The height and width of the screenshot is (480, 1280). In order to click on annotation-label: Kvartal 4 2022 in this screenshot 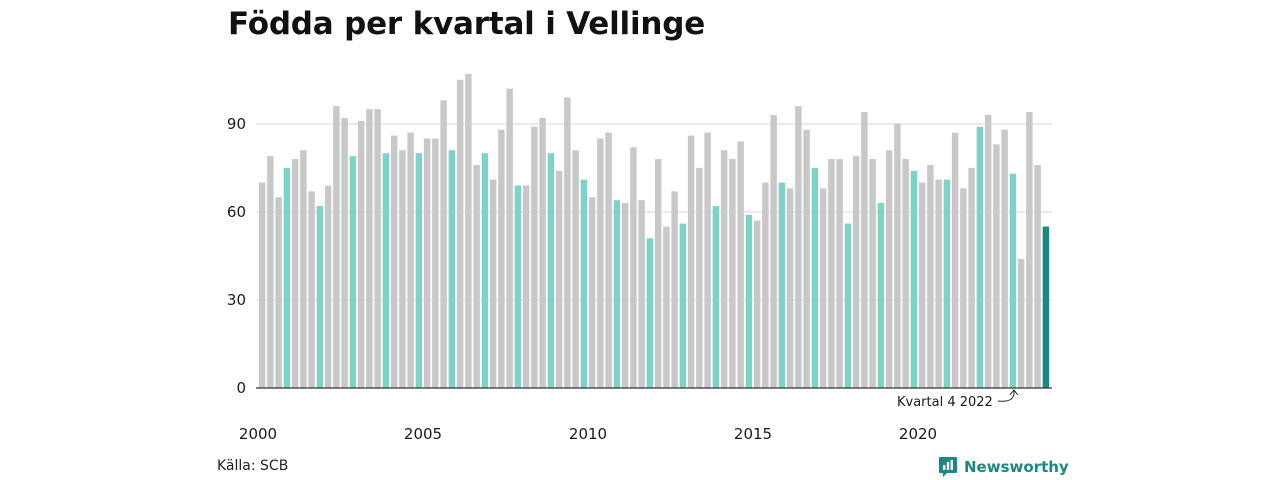, I will do `click(945, 402)`.